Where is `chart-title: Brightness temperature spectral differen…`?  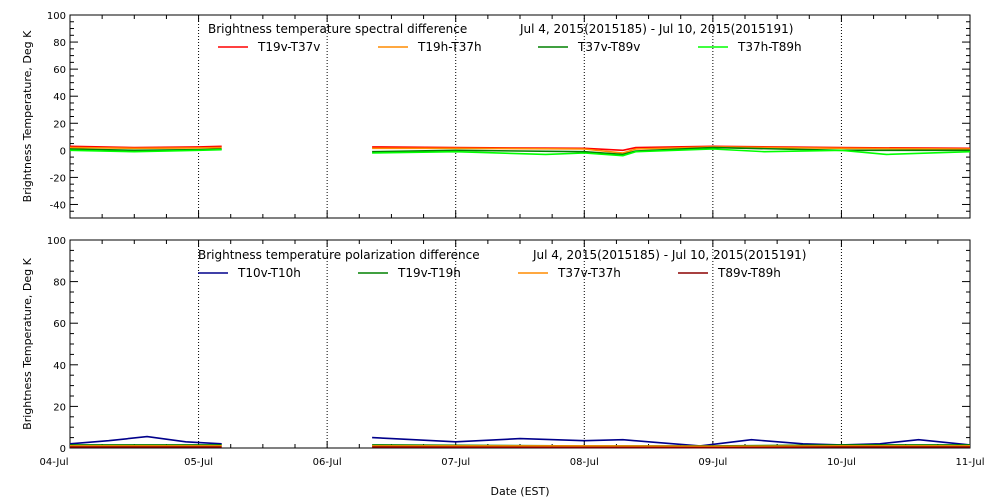 chart-title: Brightness temperature spectral differen… is located at coordinates (337, 29).